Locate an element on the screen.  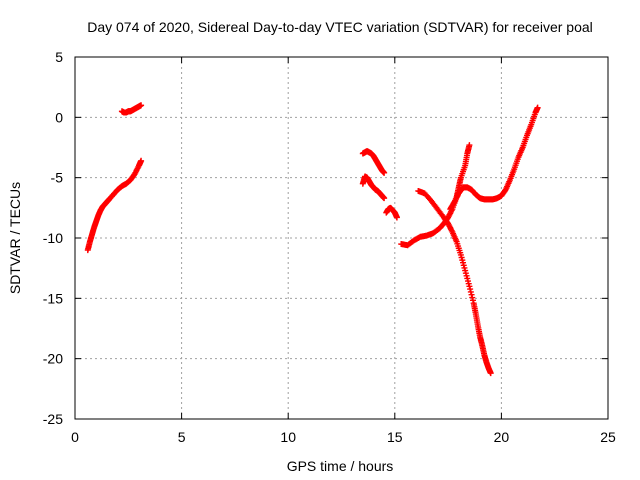
y-tick-label: -15 is located at coordinates (53, 298).